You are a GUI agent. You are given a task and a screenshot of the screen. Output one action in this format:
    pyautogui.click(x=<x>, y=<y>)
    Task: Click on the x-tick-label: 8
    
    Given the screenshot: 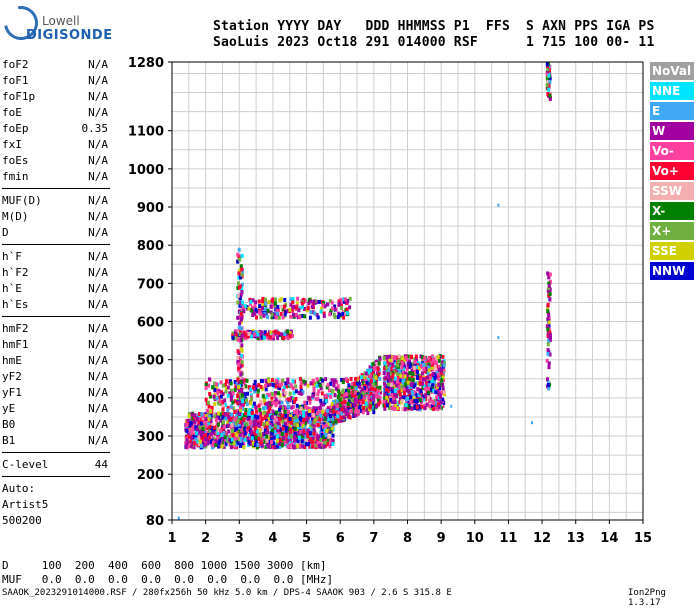 What is the action you would take?
    pyautogui.click(x=407, y=538)
    